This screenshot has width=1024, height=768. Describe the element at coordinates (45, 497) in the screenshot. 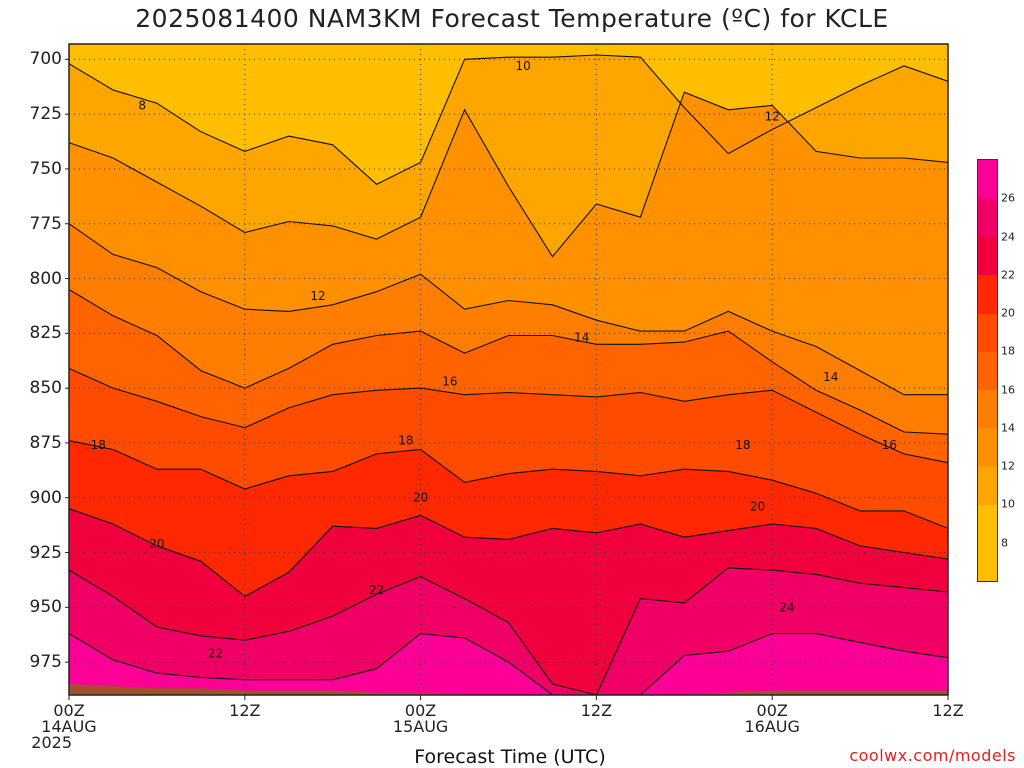

I see `y-tick-label: 900` at that location.